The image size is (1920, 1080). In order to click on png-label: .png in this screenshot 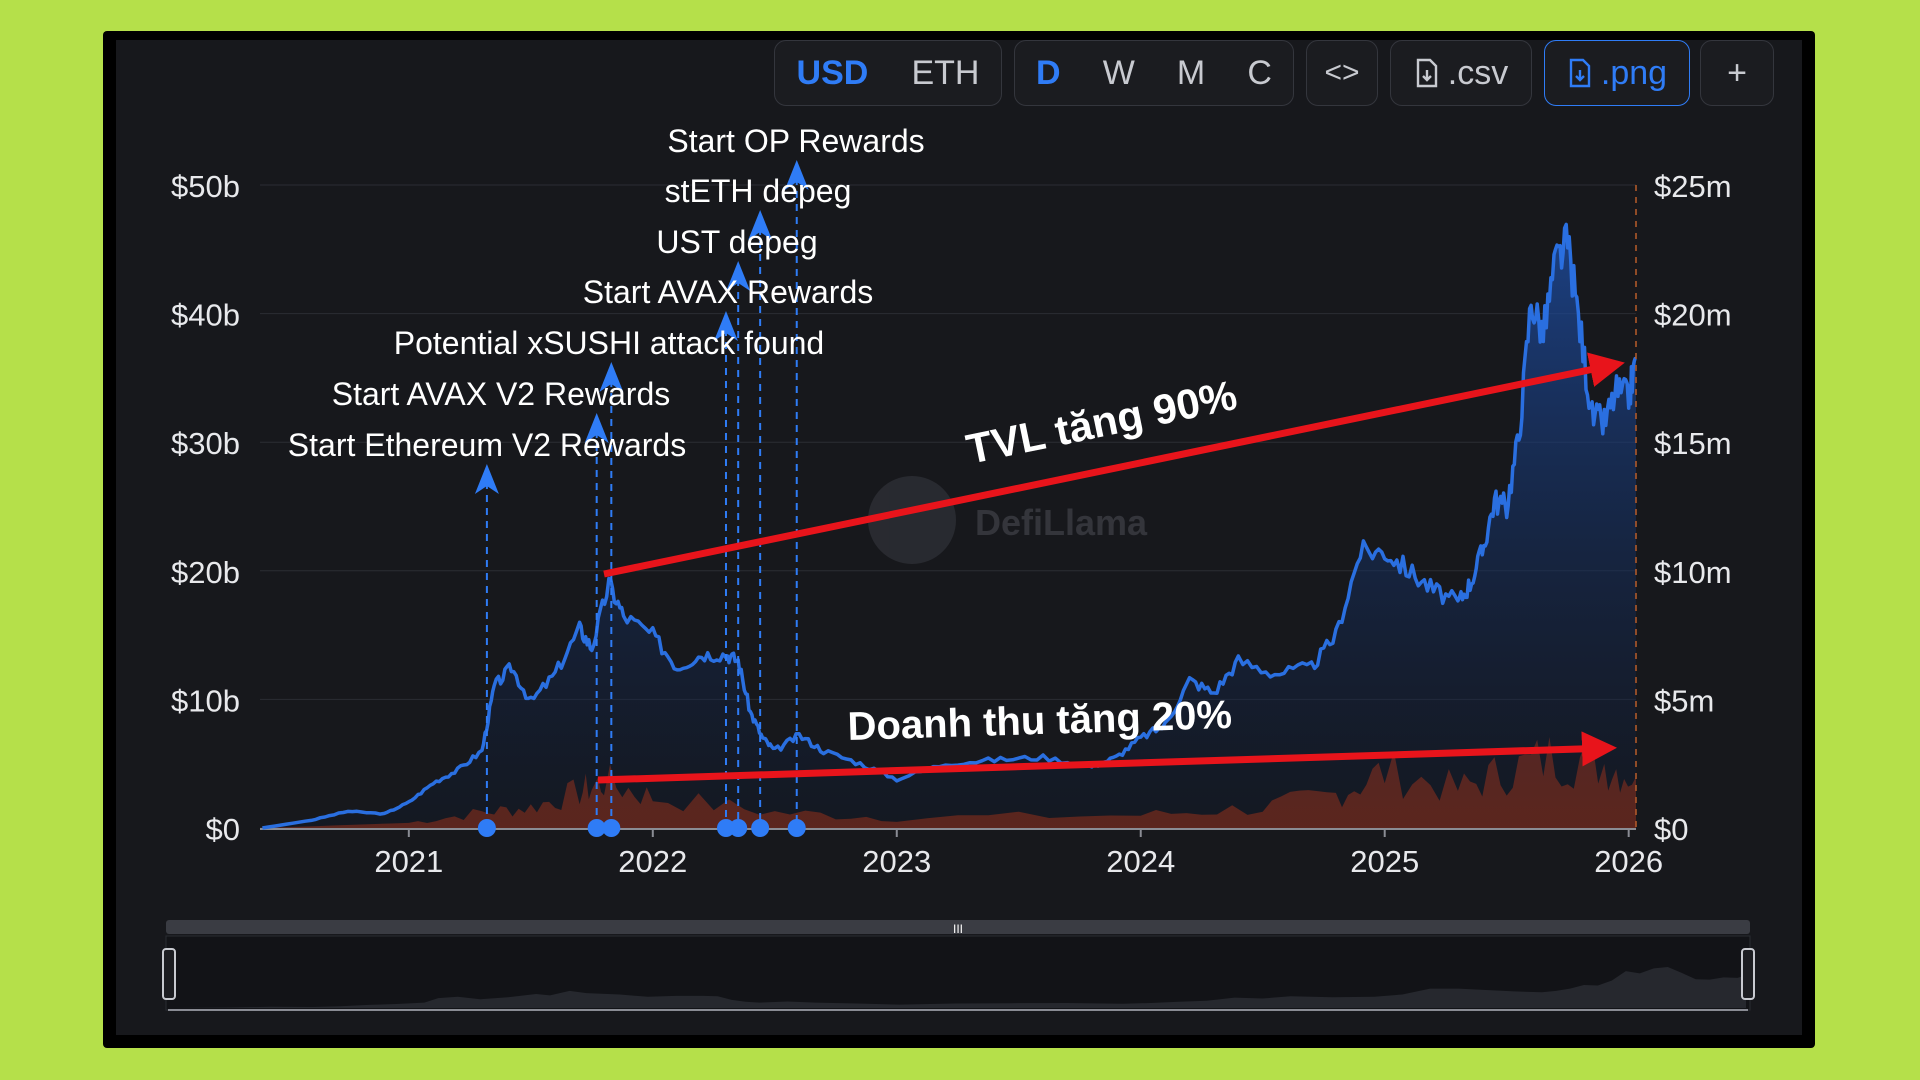, I will do `click(1634, 72)`.